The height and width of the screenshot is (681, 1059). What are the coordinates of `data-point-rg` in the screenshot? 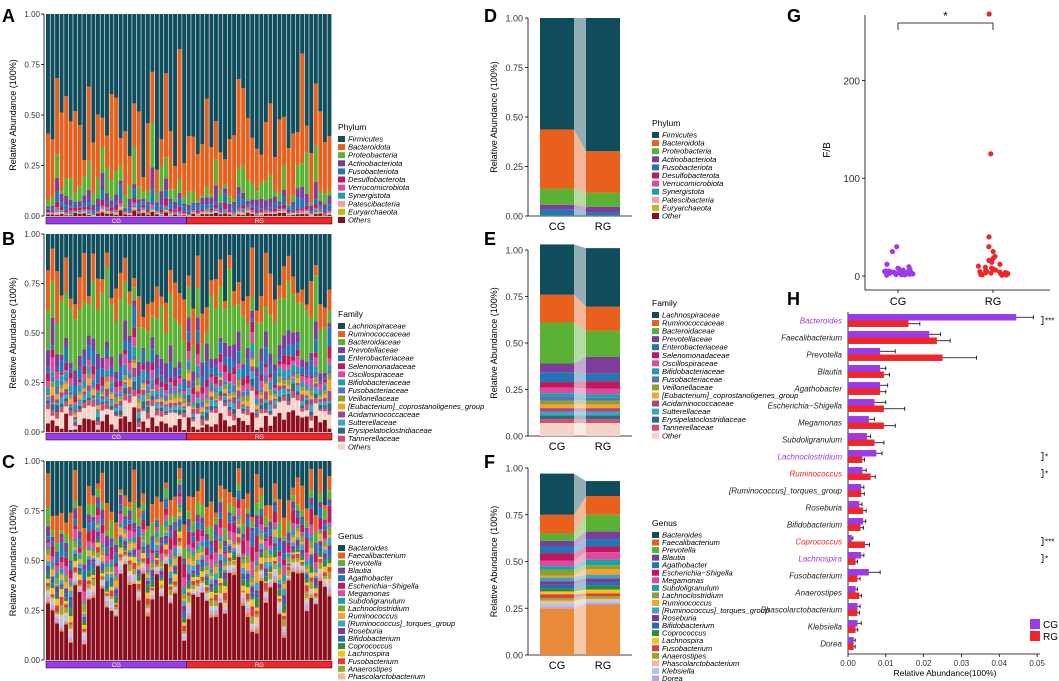 It's located at (993, 251).